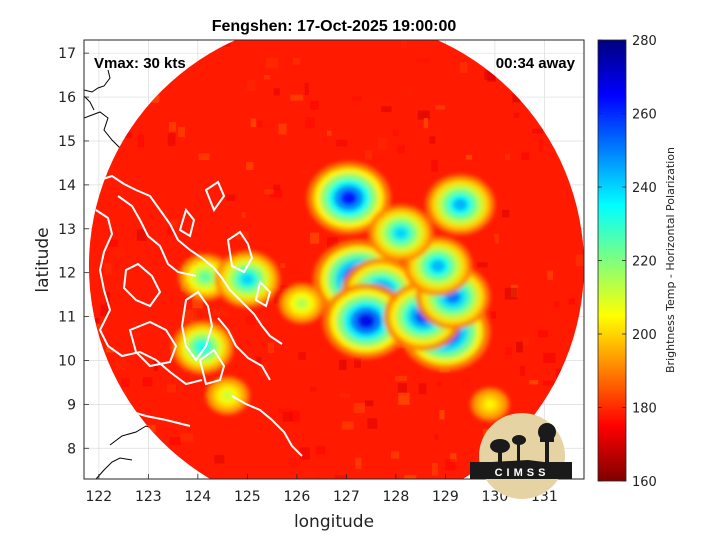 The width and height of the screenshot is (720, 540). I want to click on y-tick-label: 8, so click(71, 449).